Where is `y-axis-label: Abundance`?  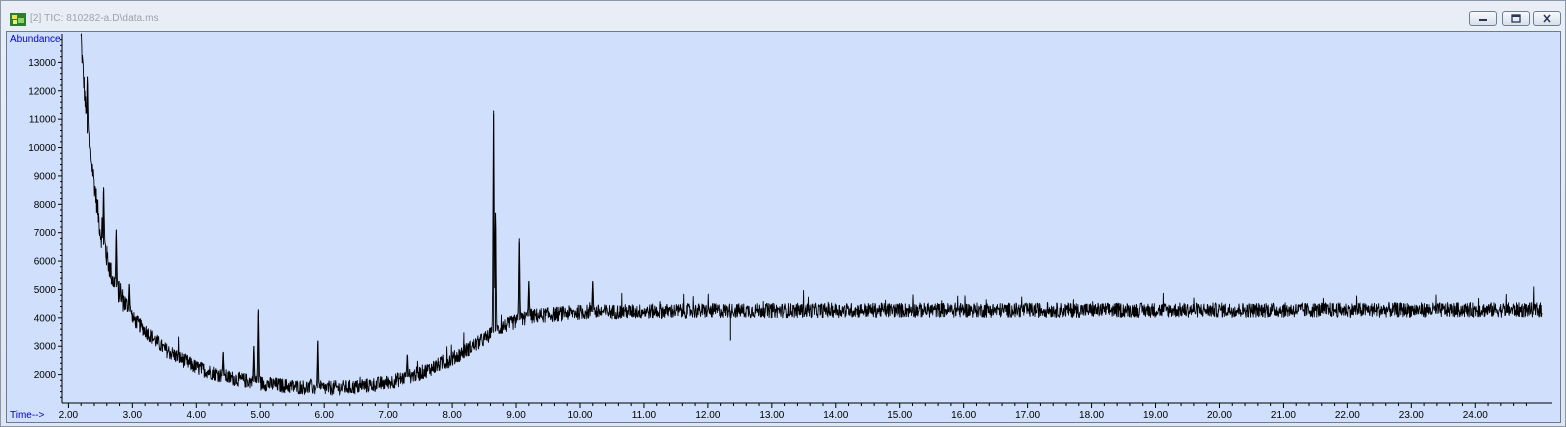 y-axis-label: Abundance is located at coordinates (35, 39).